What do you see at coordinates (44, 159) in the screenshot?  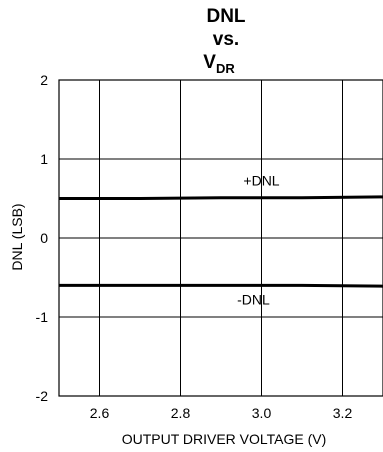 I see `y-tick-label: 1` at bounding box center [44, 159].